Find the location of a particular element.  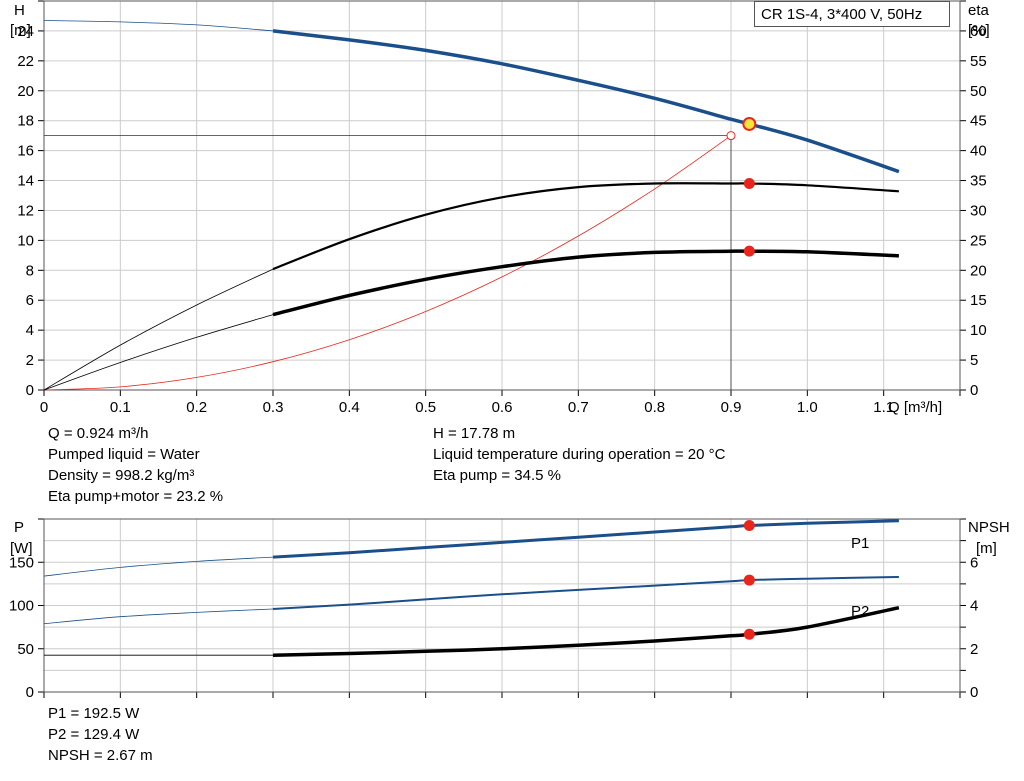

npsh-tick-label: 2 is located at coordinates (974, 649).